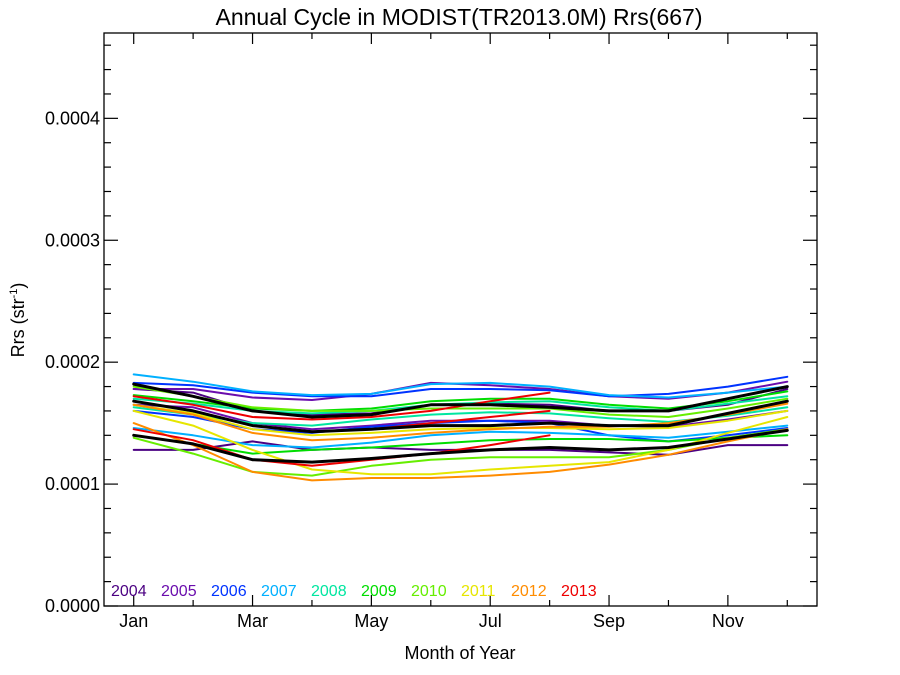 Image resolution: width=900 pixels, height=675 pixels. I want to click on y-axis-label-superscript: -1, so click(14, 294).